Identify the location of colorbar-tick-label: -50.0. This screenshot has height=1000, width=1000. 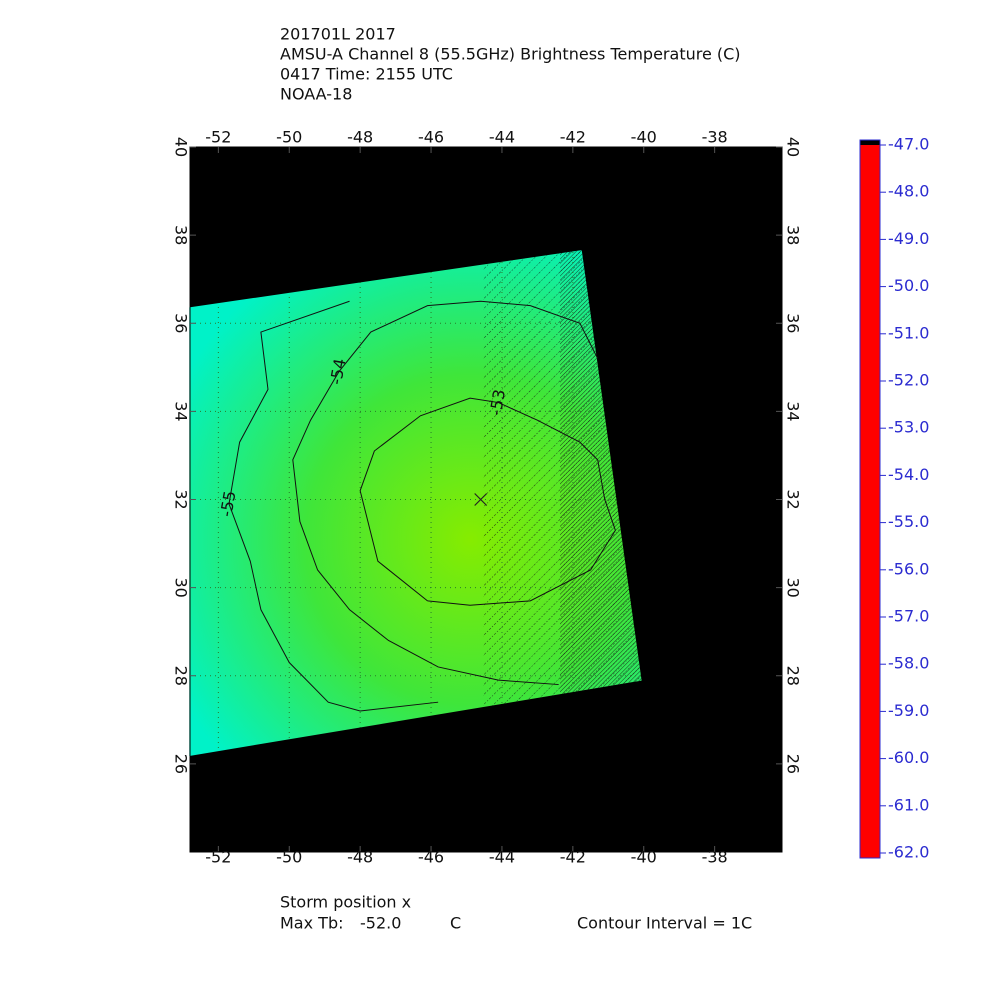
(908, 285).